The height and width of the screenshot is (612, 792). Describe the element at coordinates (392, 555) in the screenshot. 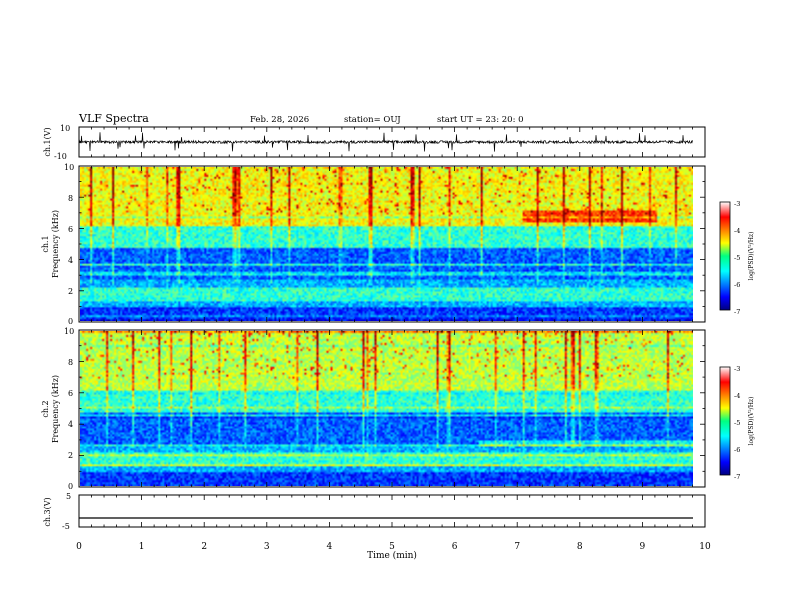

I see `x-axis-label: Time (min)` at that location.